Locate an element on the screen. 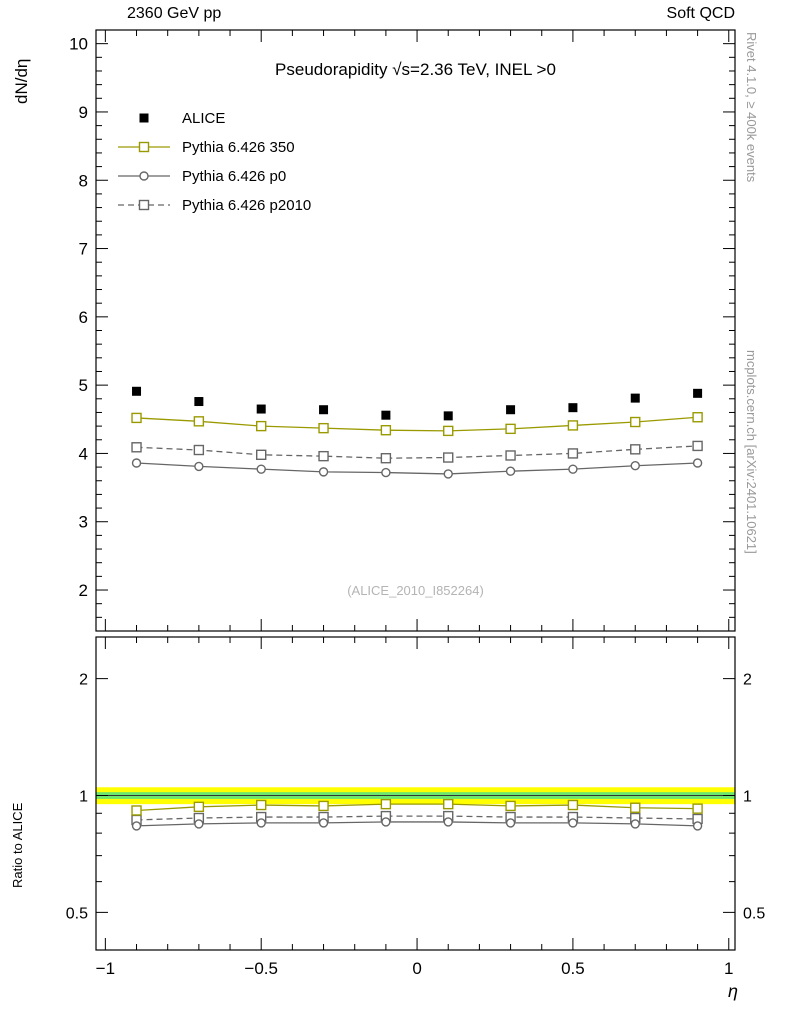 The height and width of the screenshot is (1024, 786). tick-label: 10 is located at coordinates (78, 44).